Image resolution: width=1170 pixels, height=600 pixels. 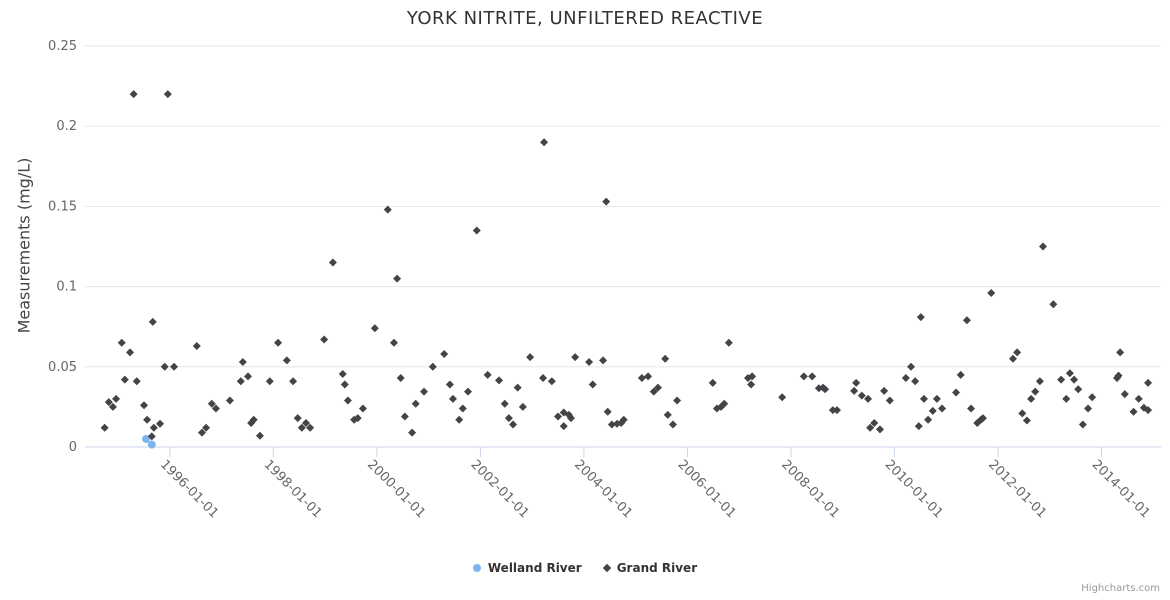 I want to click on legend-item-welland-river: Welland River, so click(x=527, y=568).